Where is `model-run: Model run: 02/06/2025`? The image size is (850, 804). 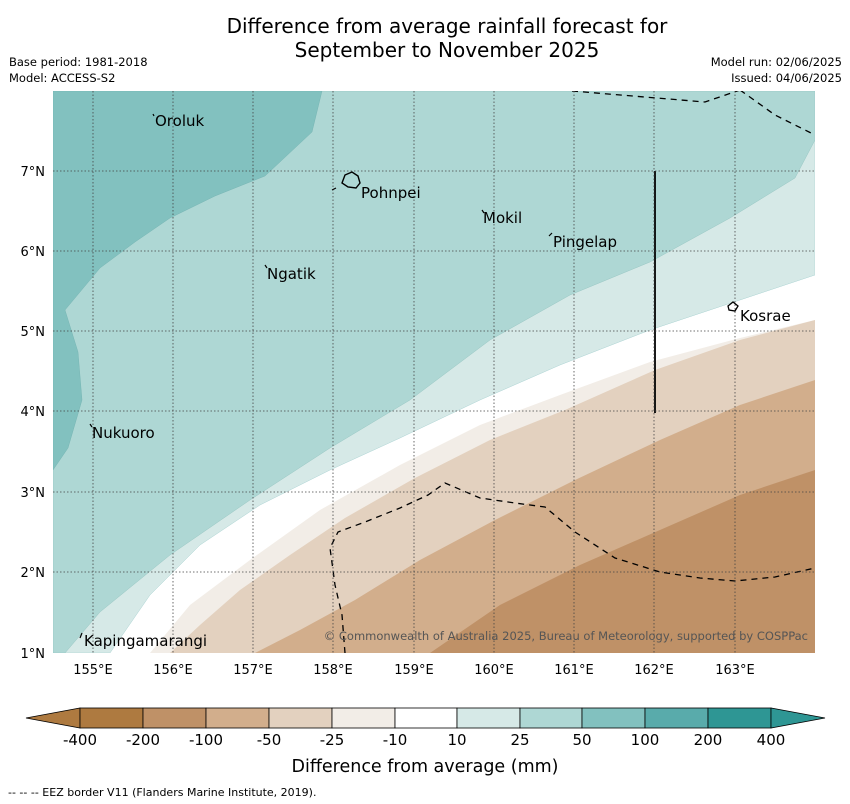
model-run: Model run: 02/06/2025 is located at coordinates (776, 62).